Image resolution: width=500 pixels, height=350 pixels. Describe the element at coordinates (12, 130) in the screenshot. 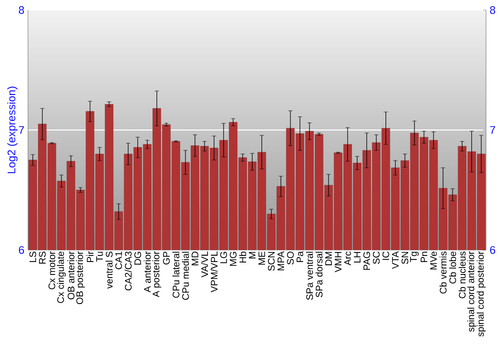

I see `y-axis-title: Log2 (expression)` at that location.